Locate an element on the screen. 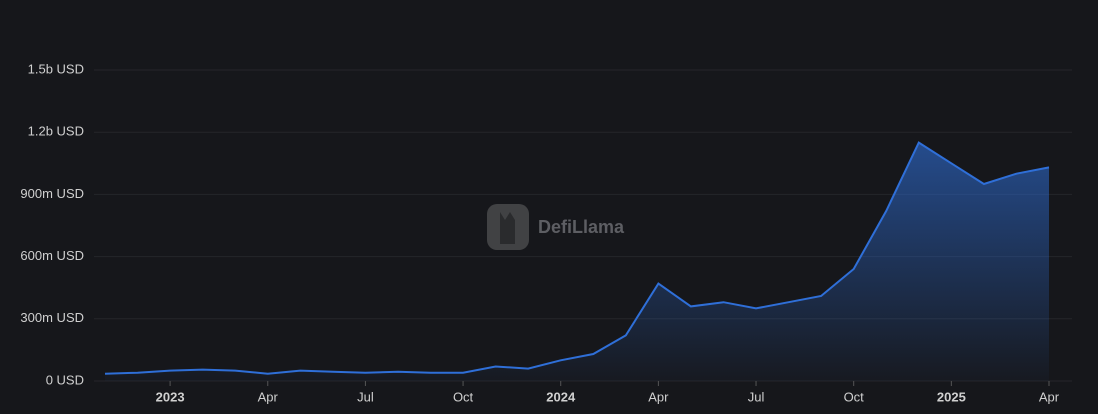  y-tick-label: 900m USD is located at coordinates (52, 193).